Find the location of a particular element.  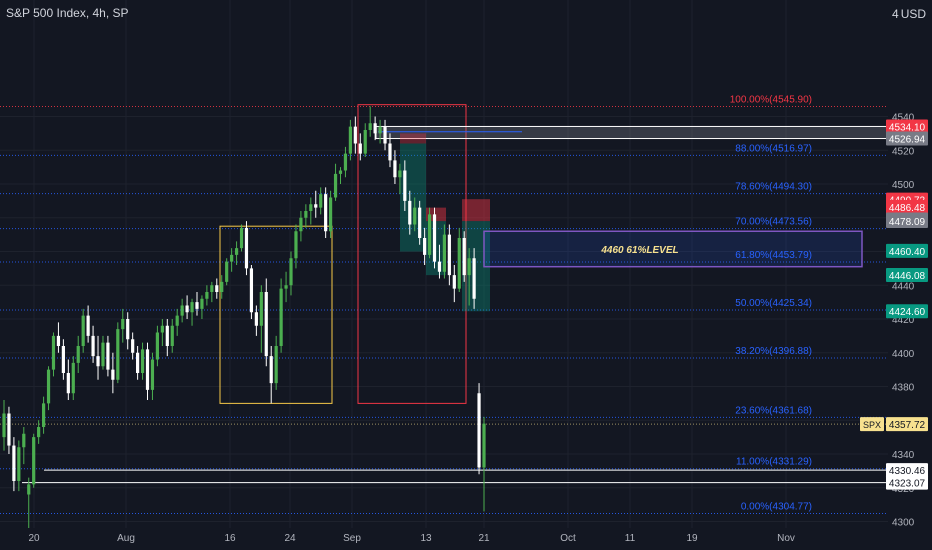

symbol-tag-bg is located at coordinates (872, 424).